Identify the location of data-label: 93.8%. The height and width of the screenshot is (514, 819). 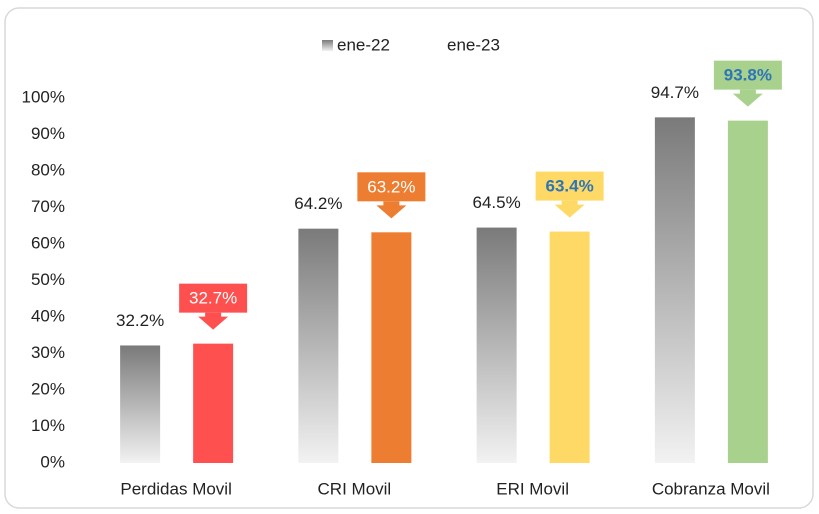
(748, 75).